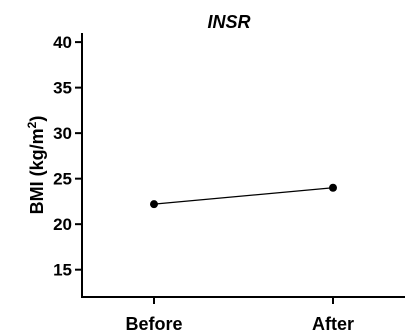 Image resolution: width=405 pixels, height=334 pixels. What do you see at coordinates (62, 42) in the screenshot?
I see `y-tick-label: 40` at bounding box center [62, 42].